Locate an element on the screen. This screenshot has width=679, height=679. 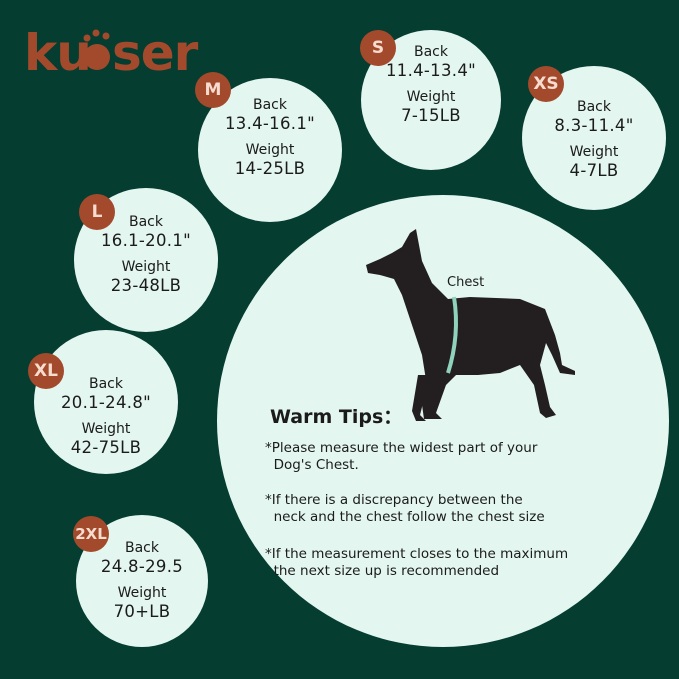
weight-value: 42-75LB is located at coordinates (106, 447).